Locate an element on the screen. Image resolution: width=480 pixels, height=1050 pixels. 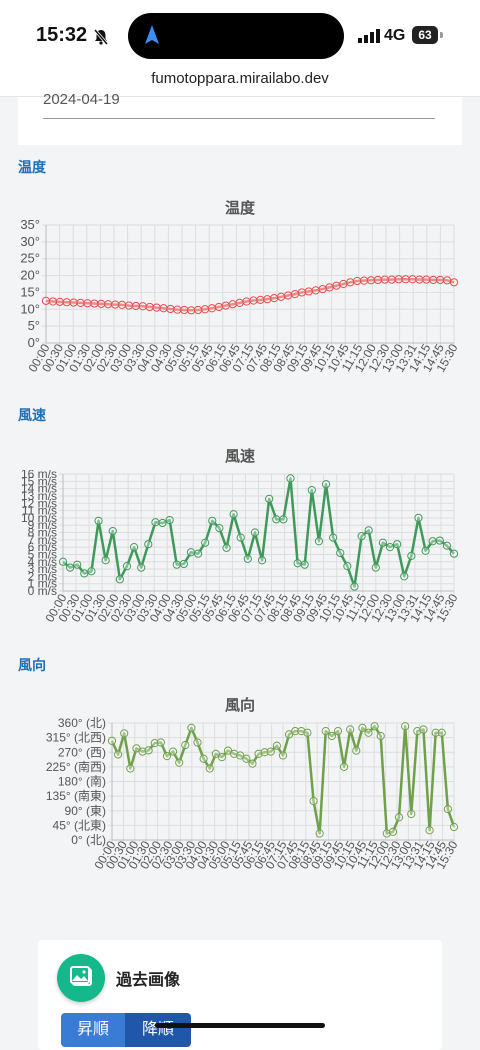
date-underline is located at coordinates (239, 118).